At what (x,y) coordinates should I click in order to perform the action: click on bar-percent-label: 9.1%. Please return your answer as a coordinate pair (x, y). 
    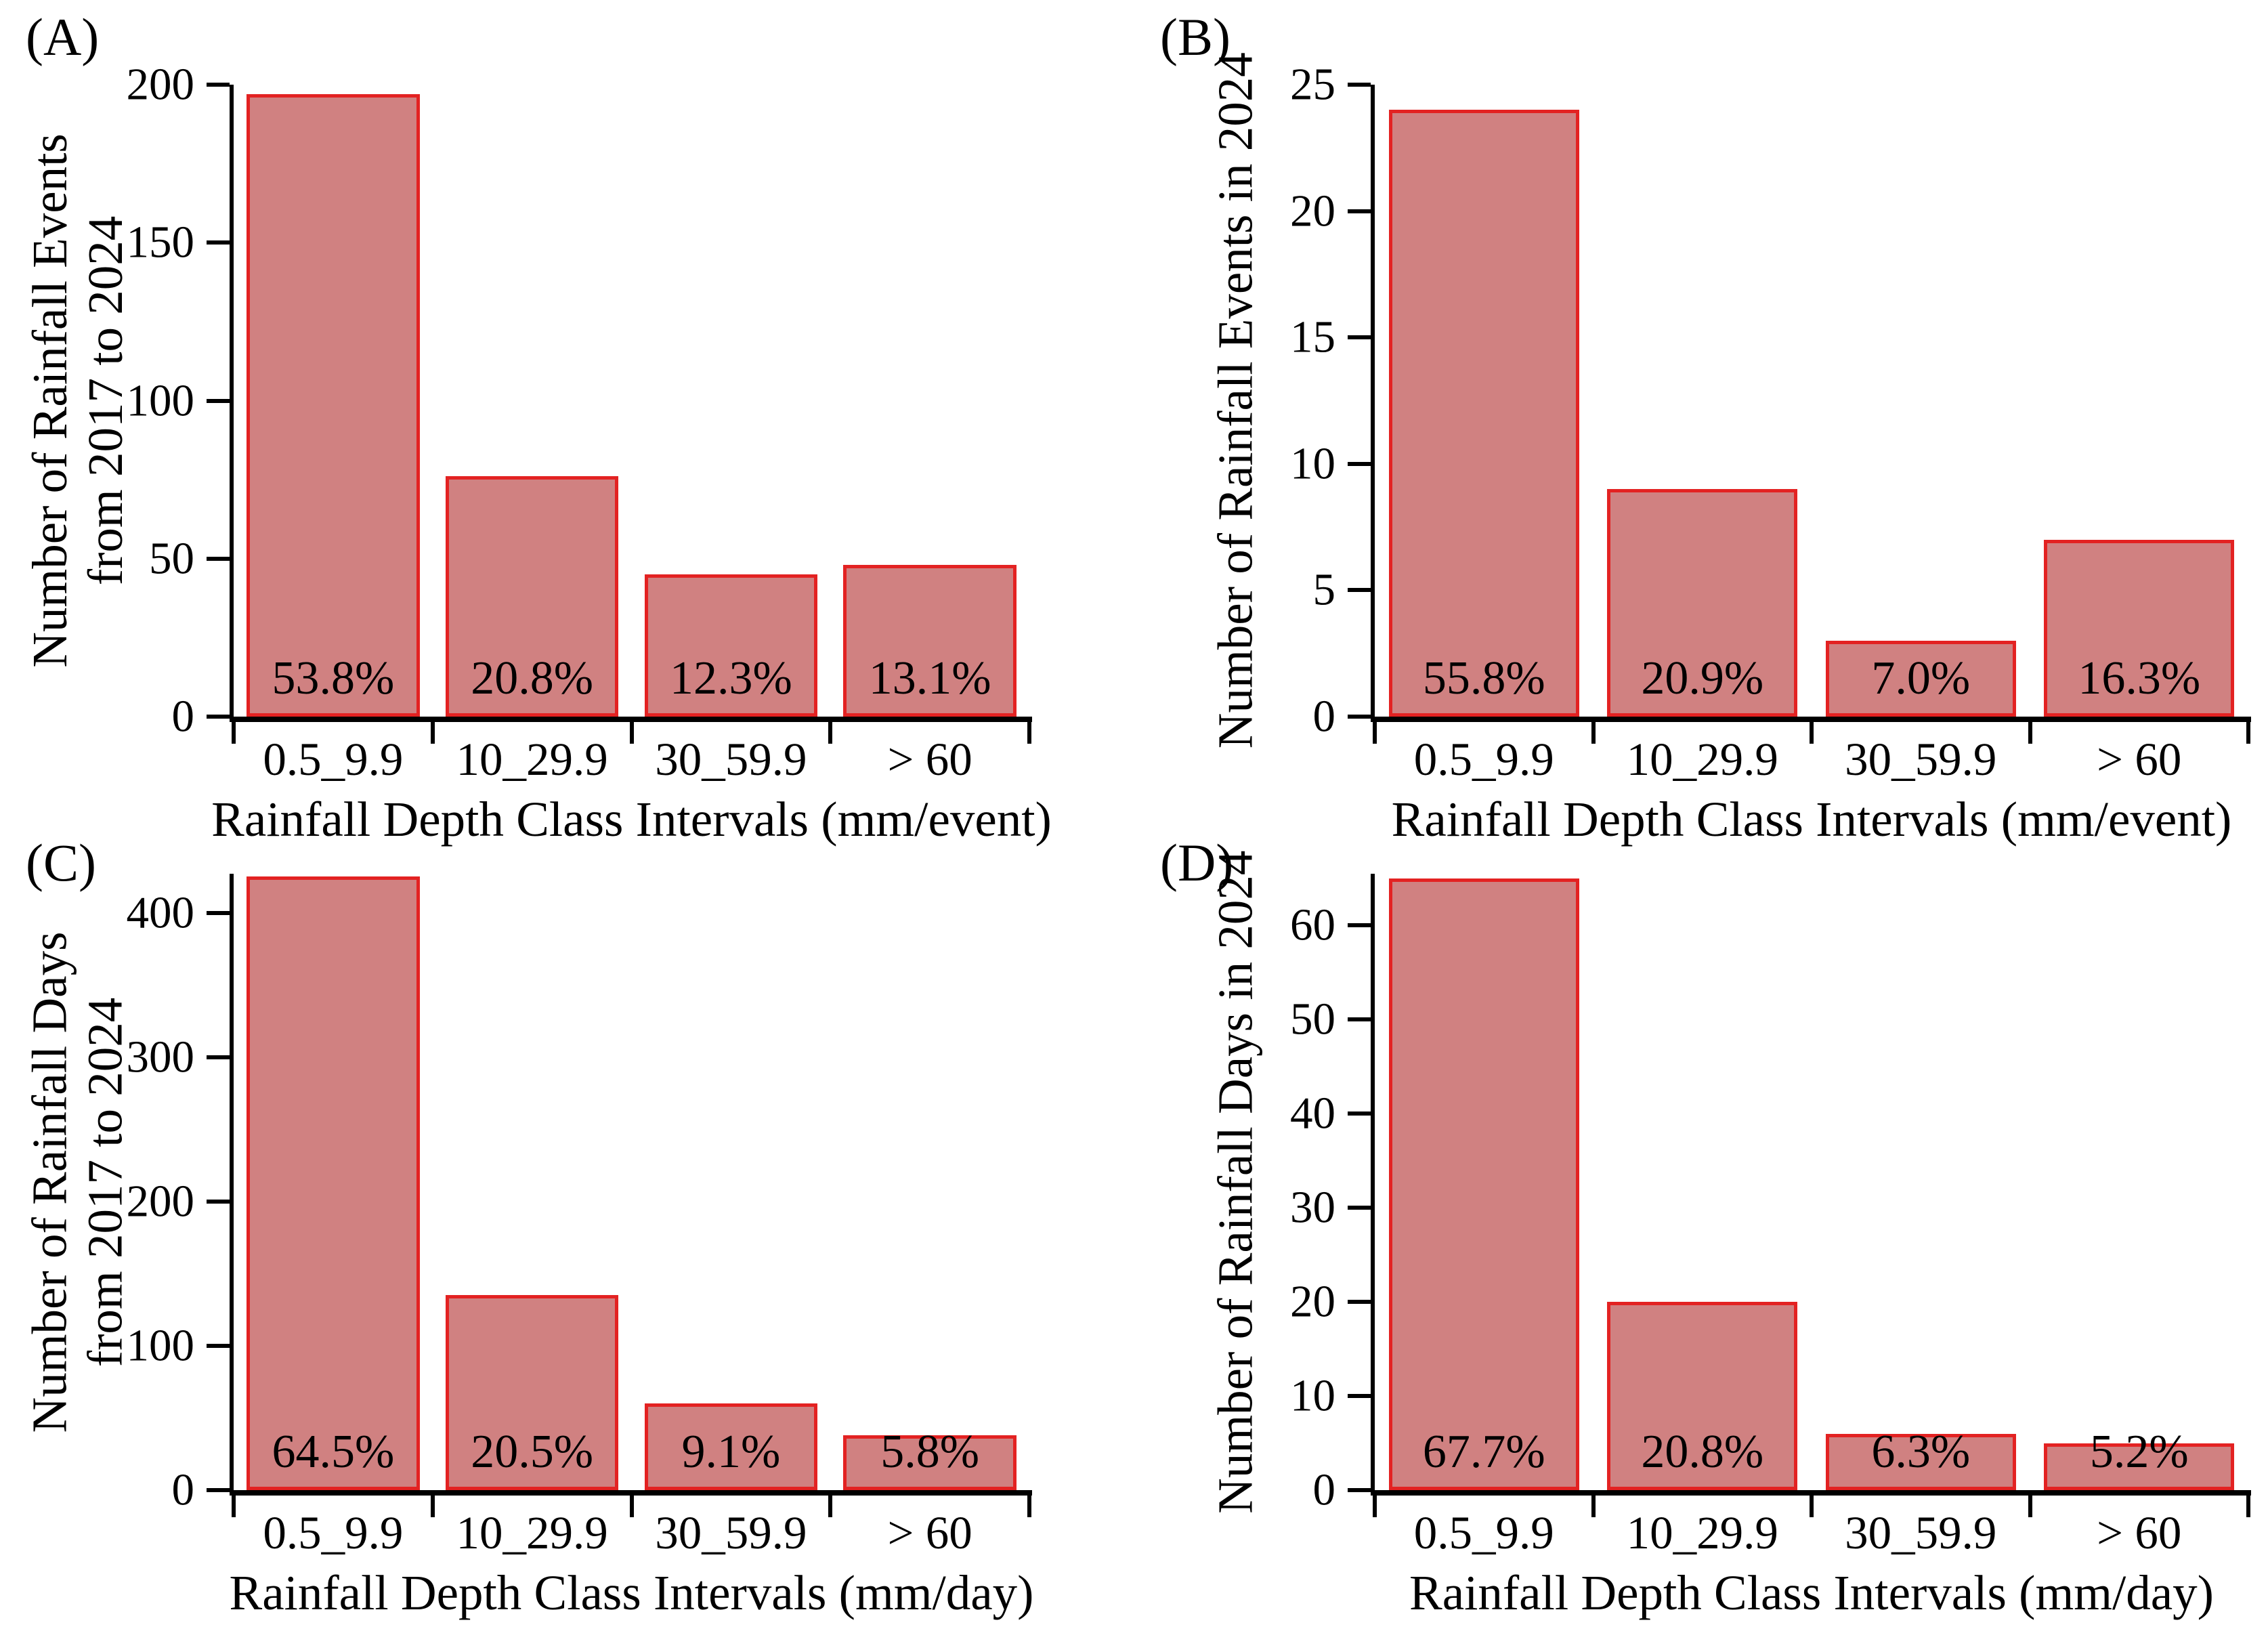
    Looking at the image, I should click on (731, 1452).